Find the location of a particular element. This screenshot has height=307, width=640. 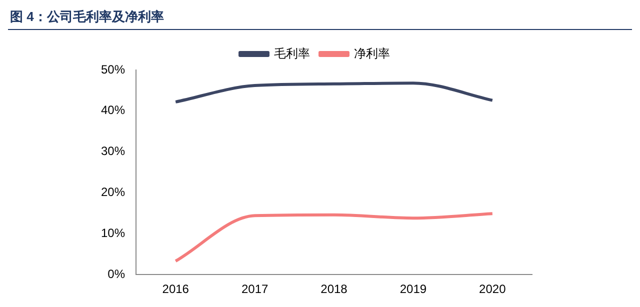

x-tick-label: 2017 is located at coordinates (254, 289).